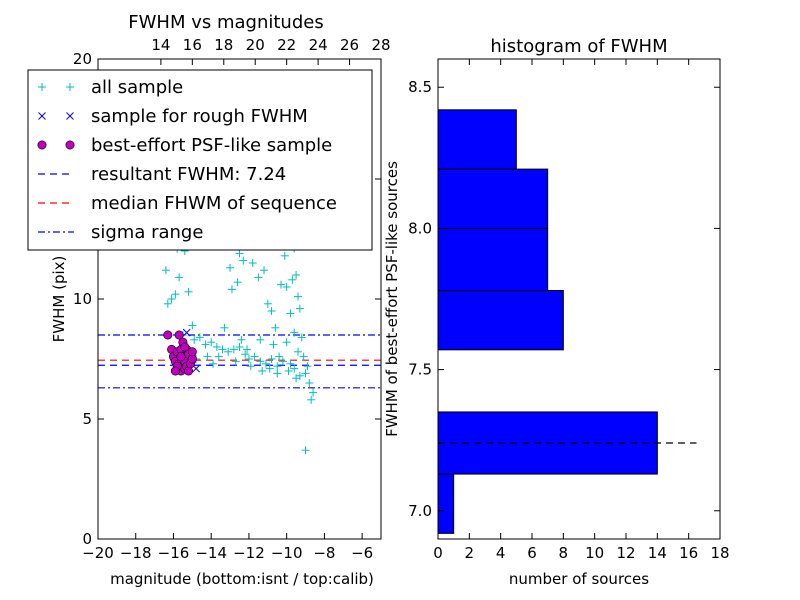  Describe the element at coordinates (420, 87) in the screenshot. I see `right-y-tick-label: 8.5` at that location.